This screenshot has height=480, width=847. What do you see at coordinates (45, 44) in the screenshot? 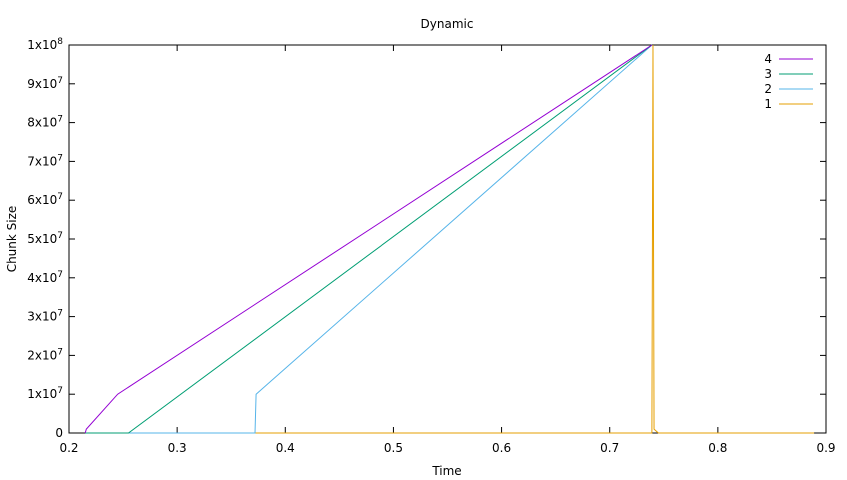
I see `y-tick-label: 1x108` at bounding box center [45, 44].